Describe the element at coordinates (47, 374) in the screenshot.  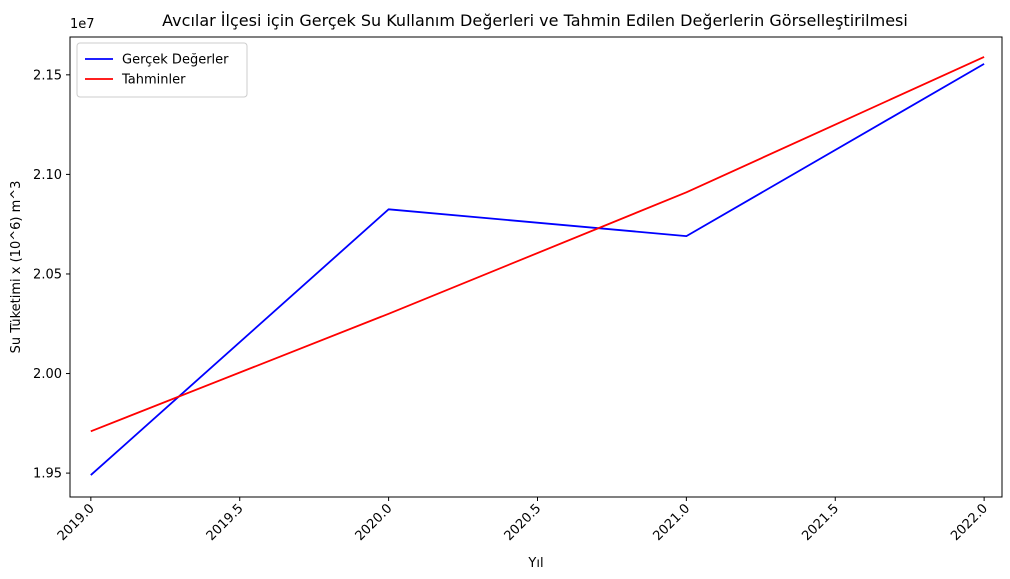
I see `y-tick-label: 2.00` at that location.